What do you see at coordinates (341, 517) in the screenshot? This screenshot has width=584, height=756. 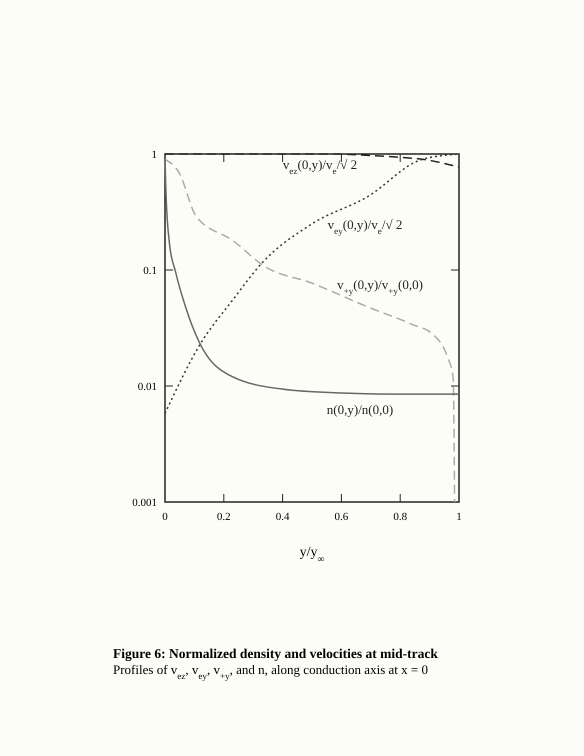 I see `x-tick-label: 0.6` at bounding box center [341, 517].